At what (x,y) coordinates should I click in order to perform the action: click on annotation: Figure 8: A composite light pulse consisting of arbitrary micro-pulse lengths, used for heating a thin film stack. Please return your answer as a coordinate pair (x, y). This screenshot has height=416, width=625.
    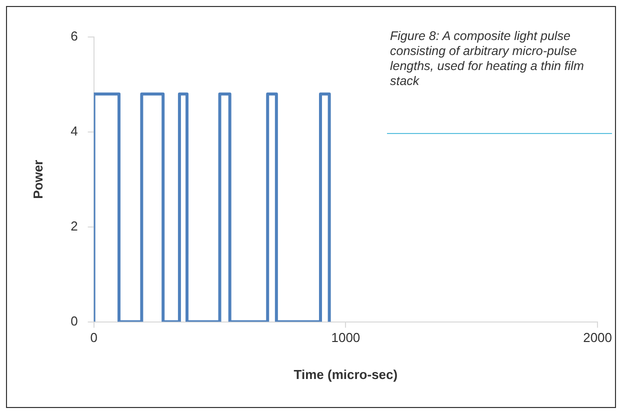
    Looking at the image, I should click on (487, 59).